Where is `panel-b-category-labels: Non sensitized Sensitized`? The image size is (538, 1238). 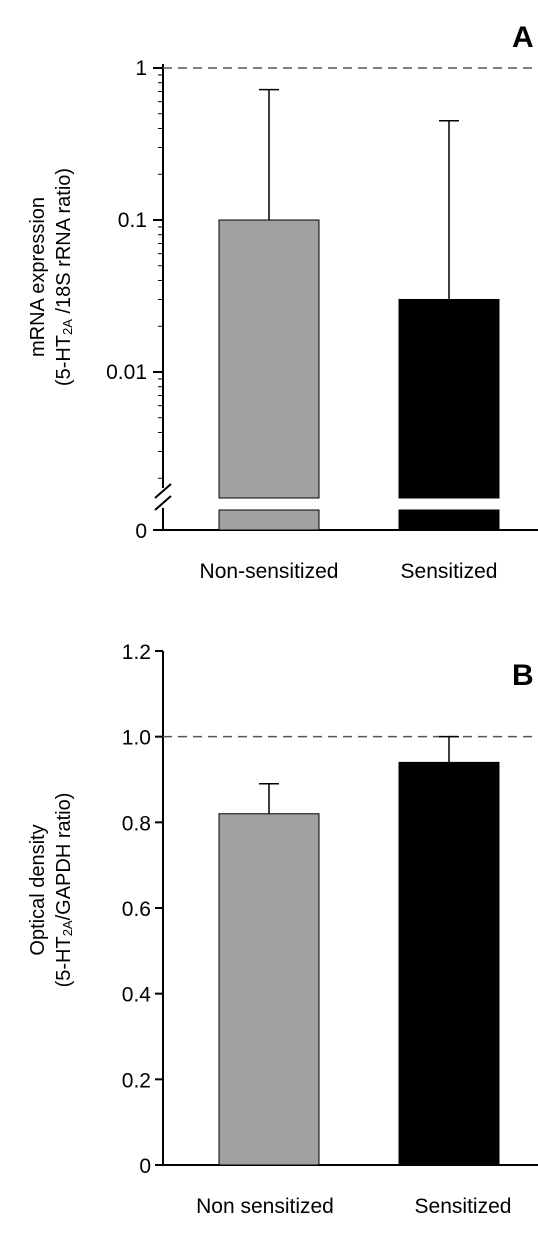
panel-b-category-labels: Non sensitized Sensitized is located at coordinates (353, 1206).